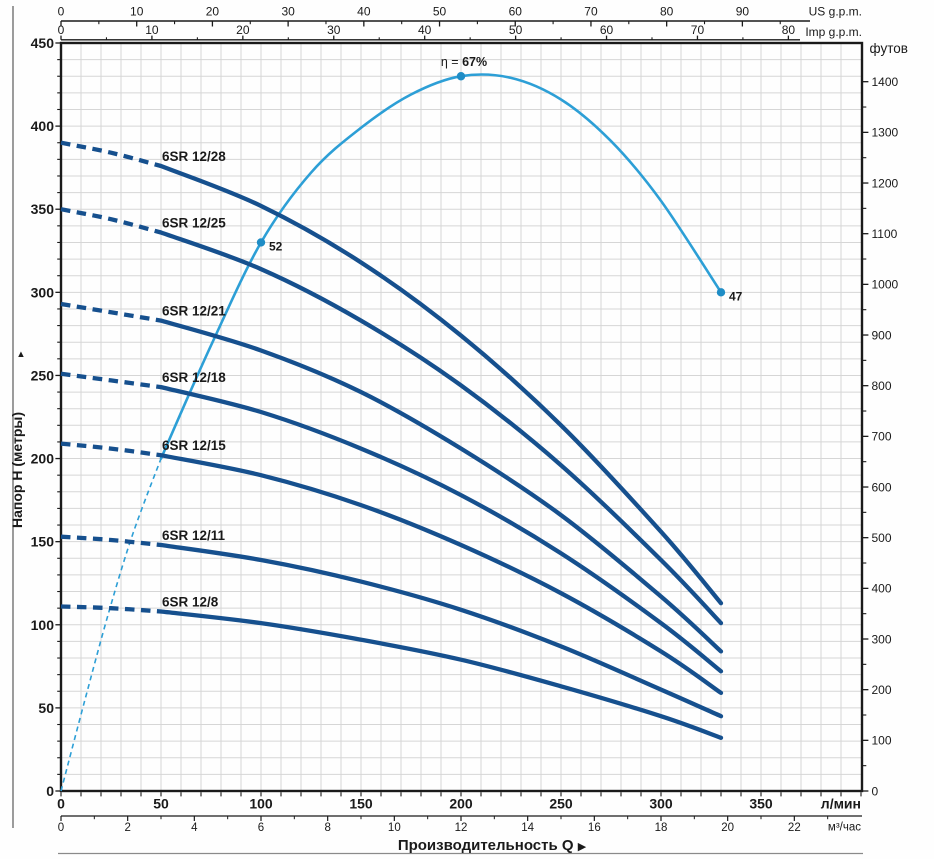 The width and height of the screenshot is (934, 859). What do you see at coordinates (661, 828) in the screenshot?
I see `tick-label: 18` at bounding box center [661, 828].